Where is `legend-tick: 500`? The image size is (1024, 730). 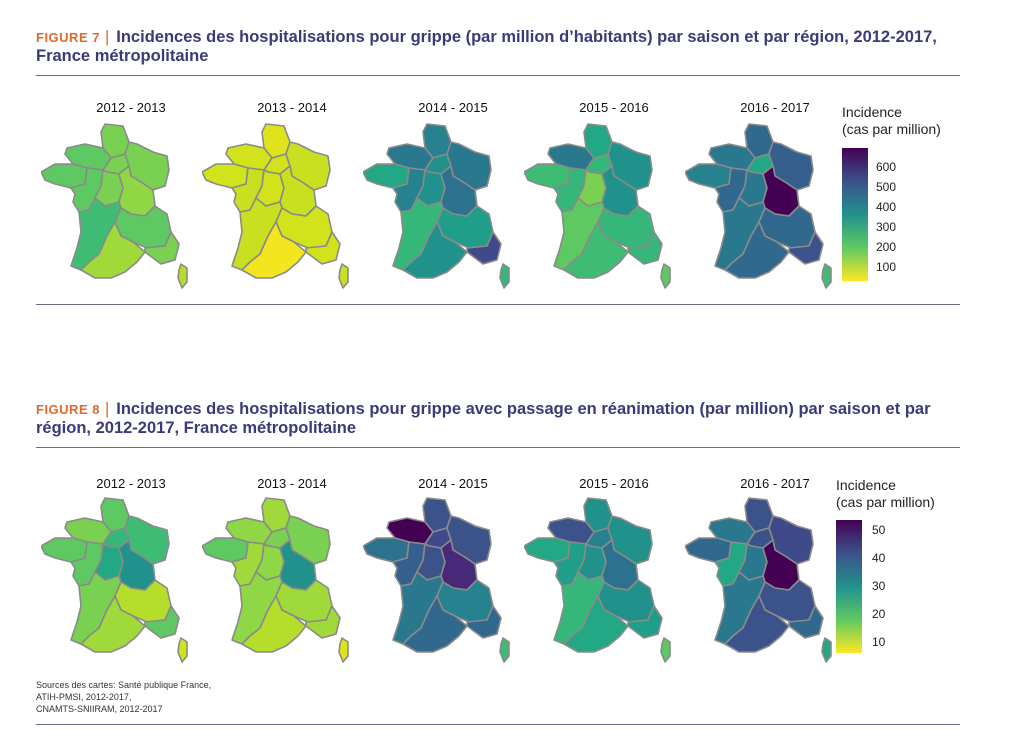 legend-tick: 500 is located at coordinates (886, 187).